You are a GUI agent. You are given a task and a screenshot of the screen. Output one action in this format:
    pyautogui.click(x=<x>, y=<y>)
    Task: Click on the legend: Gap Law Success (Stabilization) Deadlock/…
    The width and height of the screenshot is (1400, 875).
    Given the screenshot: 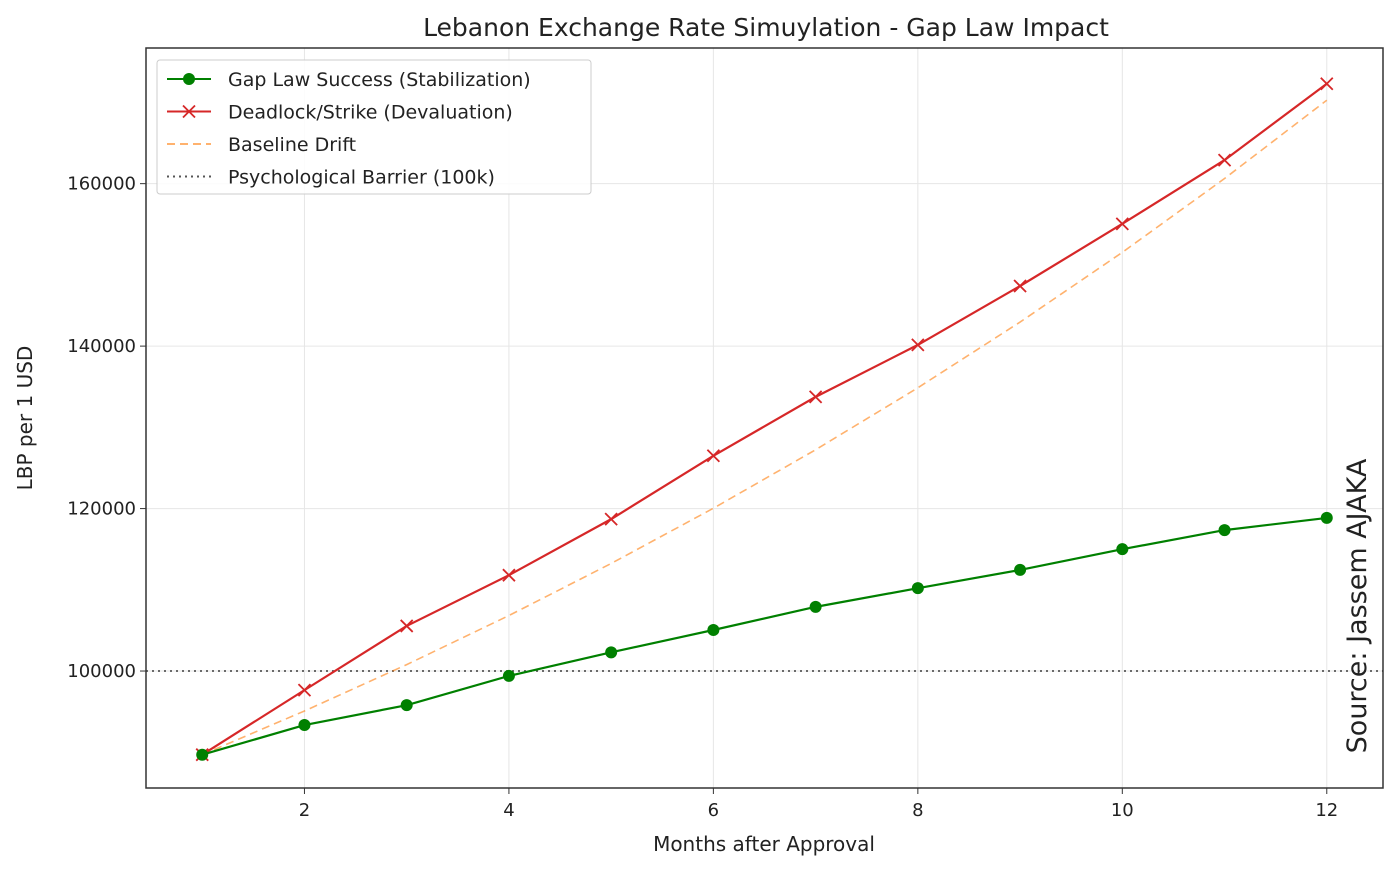 What is the action you would take?
    pyautogui.click(x=374, y=127)
    